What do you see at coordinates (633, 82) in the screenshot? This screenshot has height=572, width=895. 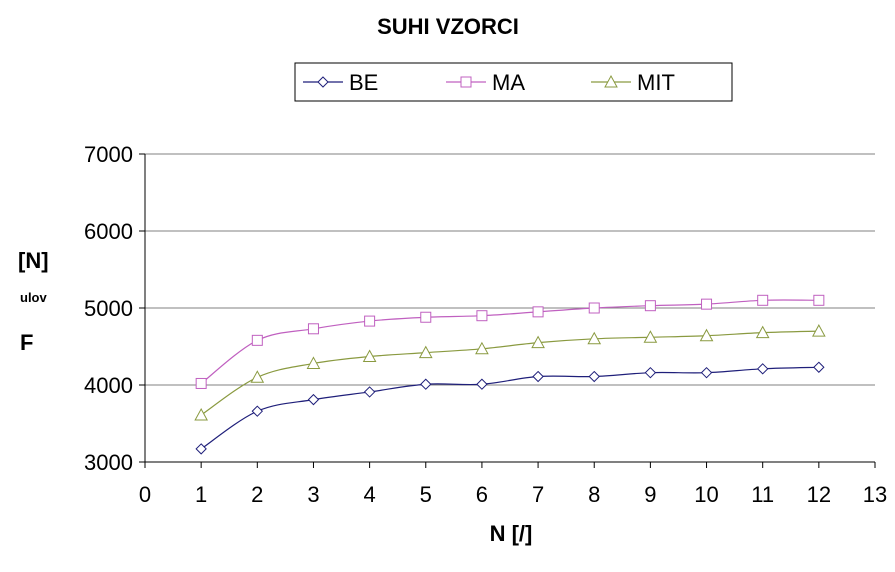 I see `legend-item-mit: MIT` at bounding box center [633, 82].